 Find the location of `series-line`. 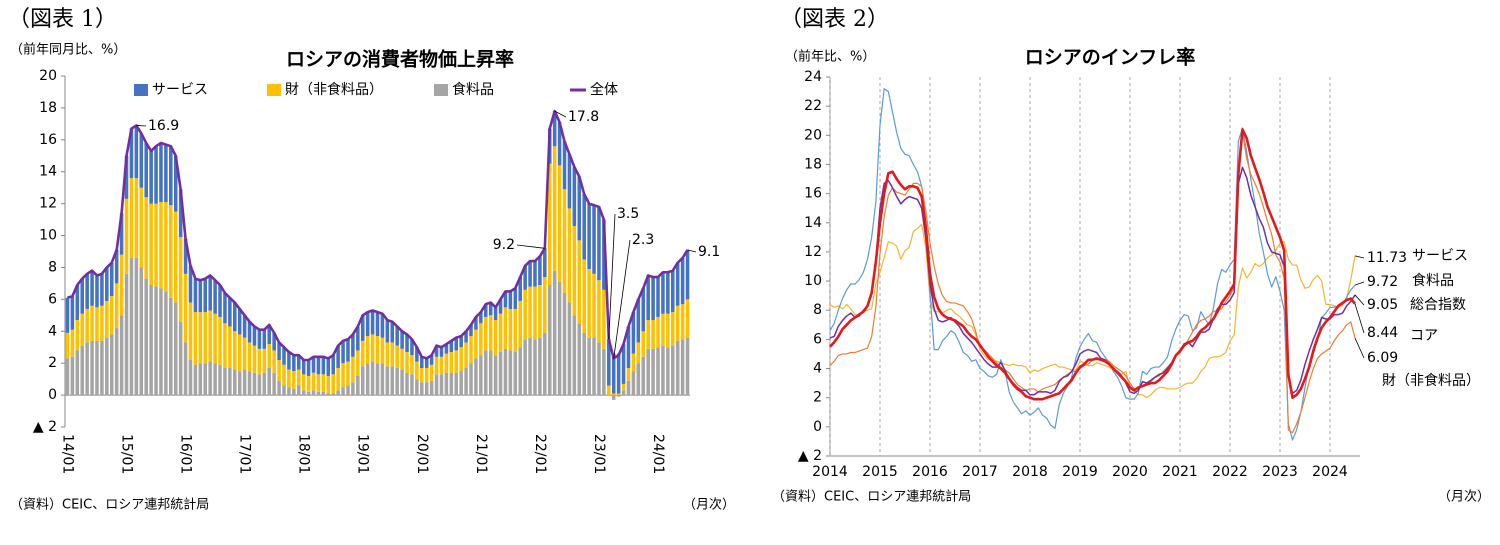

series-line is located at coordinates (1092, 311).